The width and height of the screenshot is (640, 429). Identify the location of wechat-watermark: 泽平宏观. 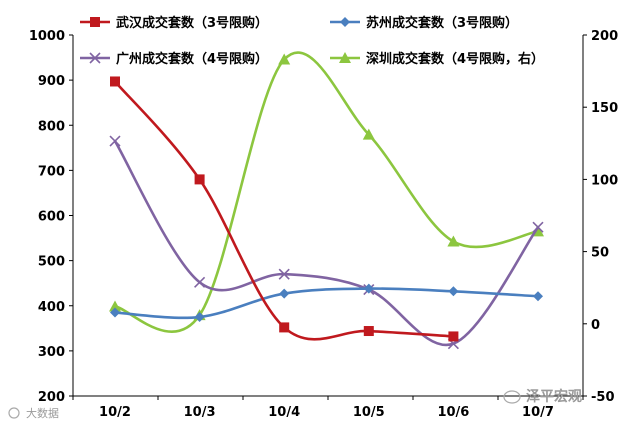
(542, 396).